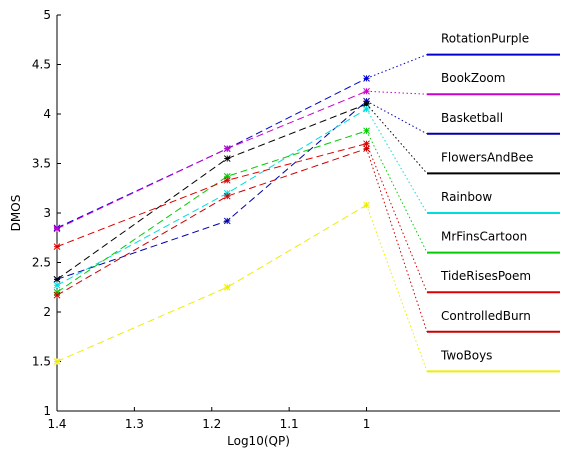 The width and height of the screenshot is (567, 455). I want to click on y-tick-label: 5, so click(47, 15).